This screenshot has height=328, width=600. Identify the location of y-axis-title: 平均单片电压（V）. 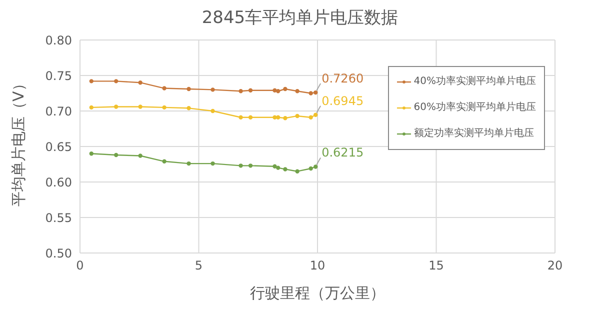
(18, 141).